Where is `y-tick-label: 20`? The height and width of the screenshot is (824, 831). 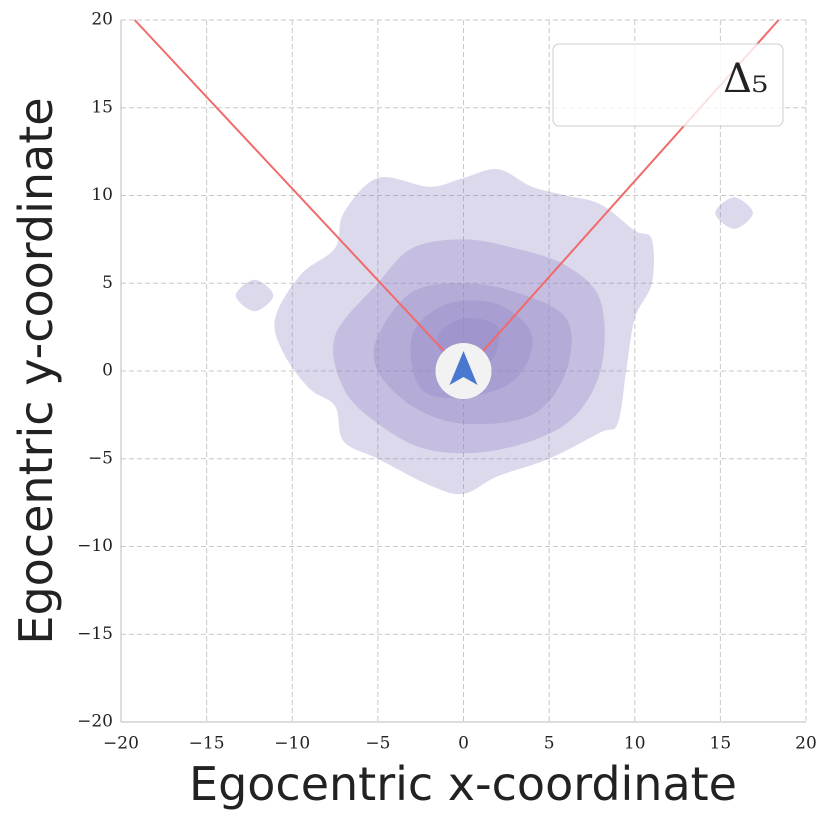 y-tick-label: 20 is located at coordinates (102, 20).